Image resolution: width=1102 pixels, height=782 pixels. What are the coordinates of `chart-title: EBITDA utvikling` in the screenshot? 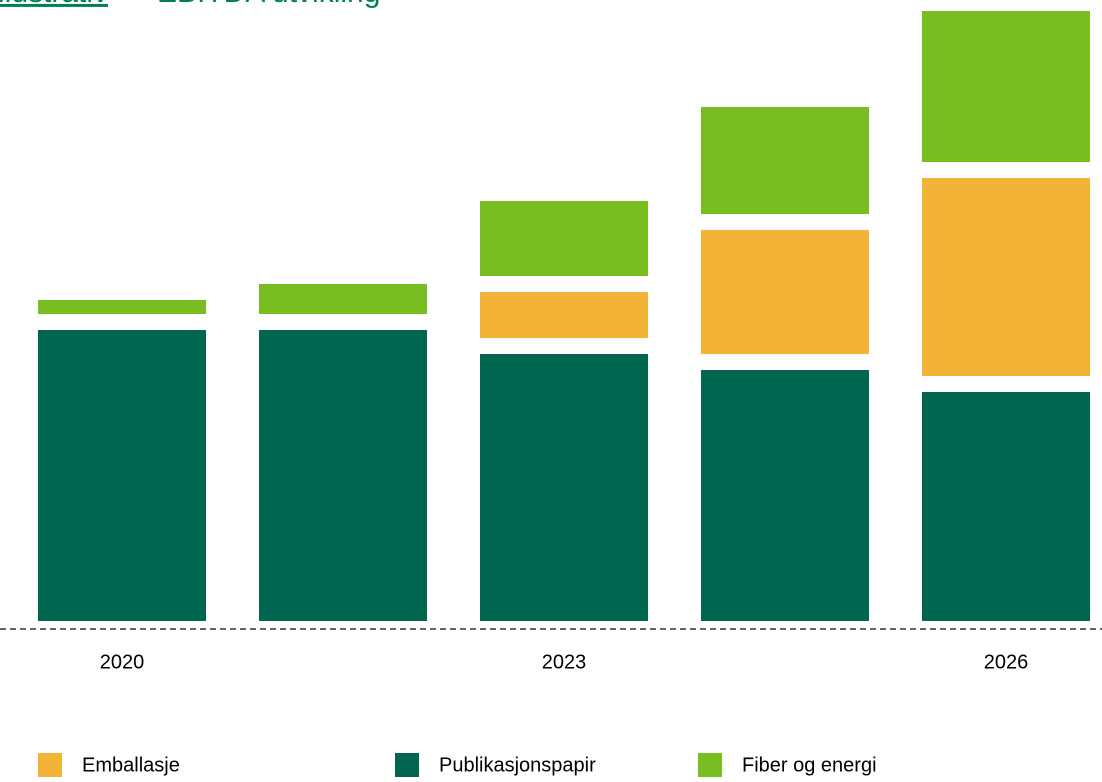 It's located at (268, 4).